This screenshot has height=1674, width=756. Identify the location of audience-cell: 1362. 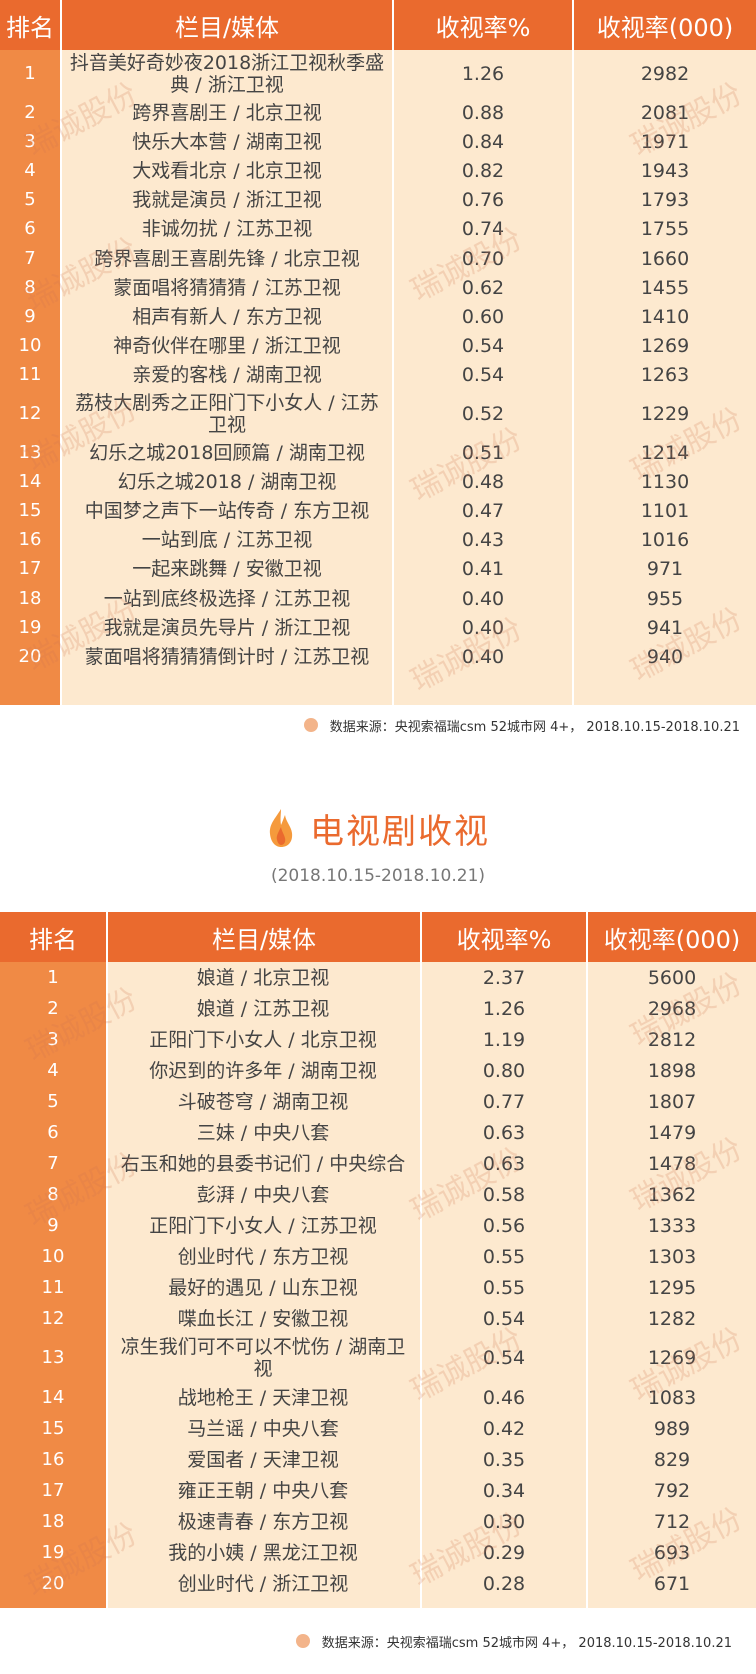
(672, 1194).